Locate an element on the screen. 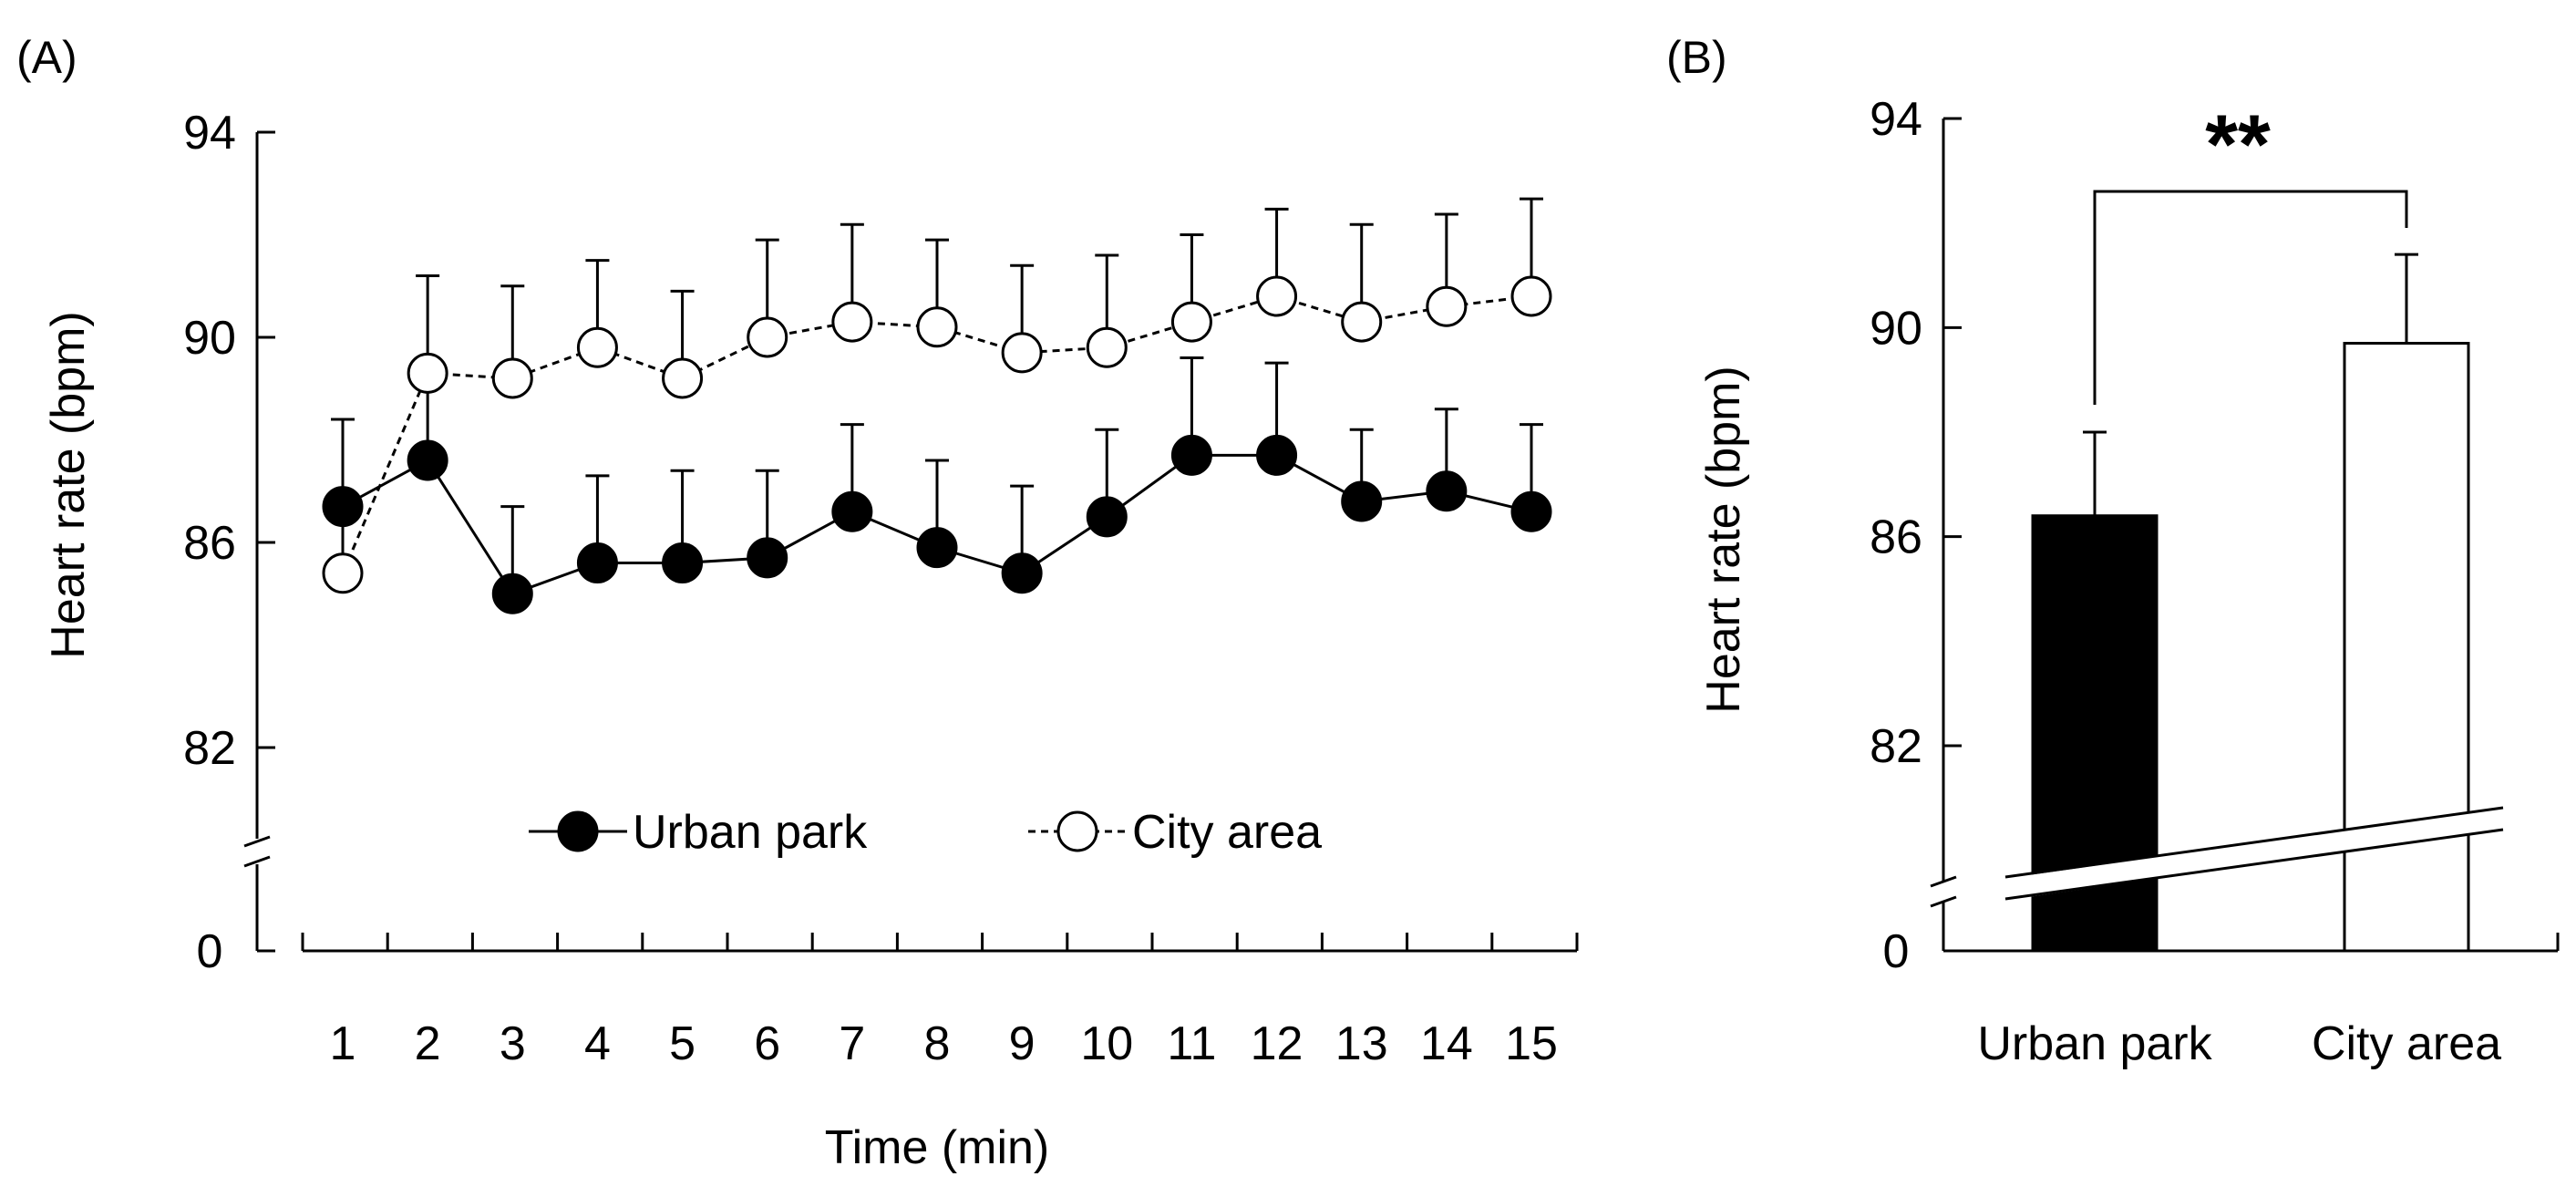 Image resolution: width=2576 pixels, height=1197 pixels. legend-city-area-marker is located at coordinates (1077, 831).